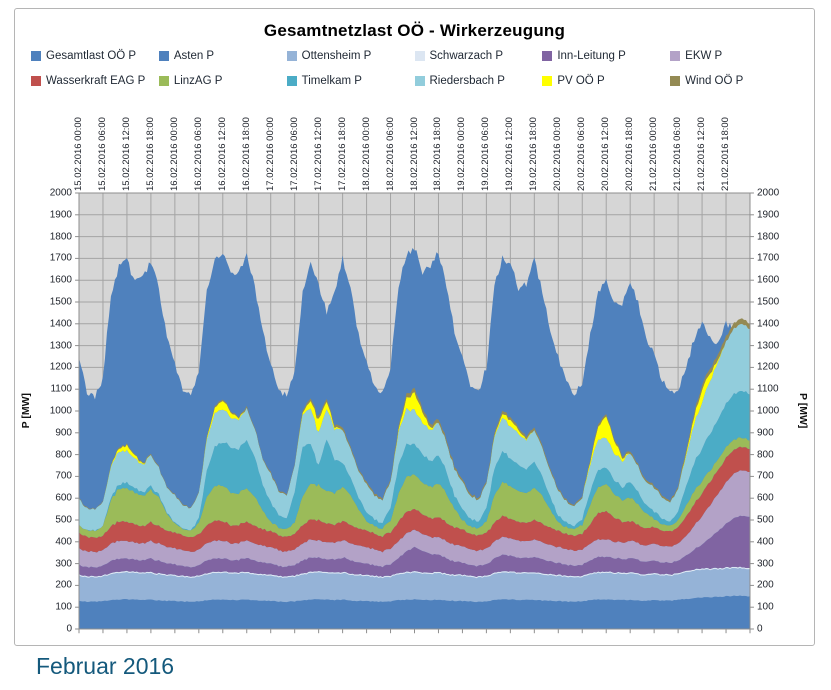  I want to click on area-schwarzach-p, so click(414, 572).